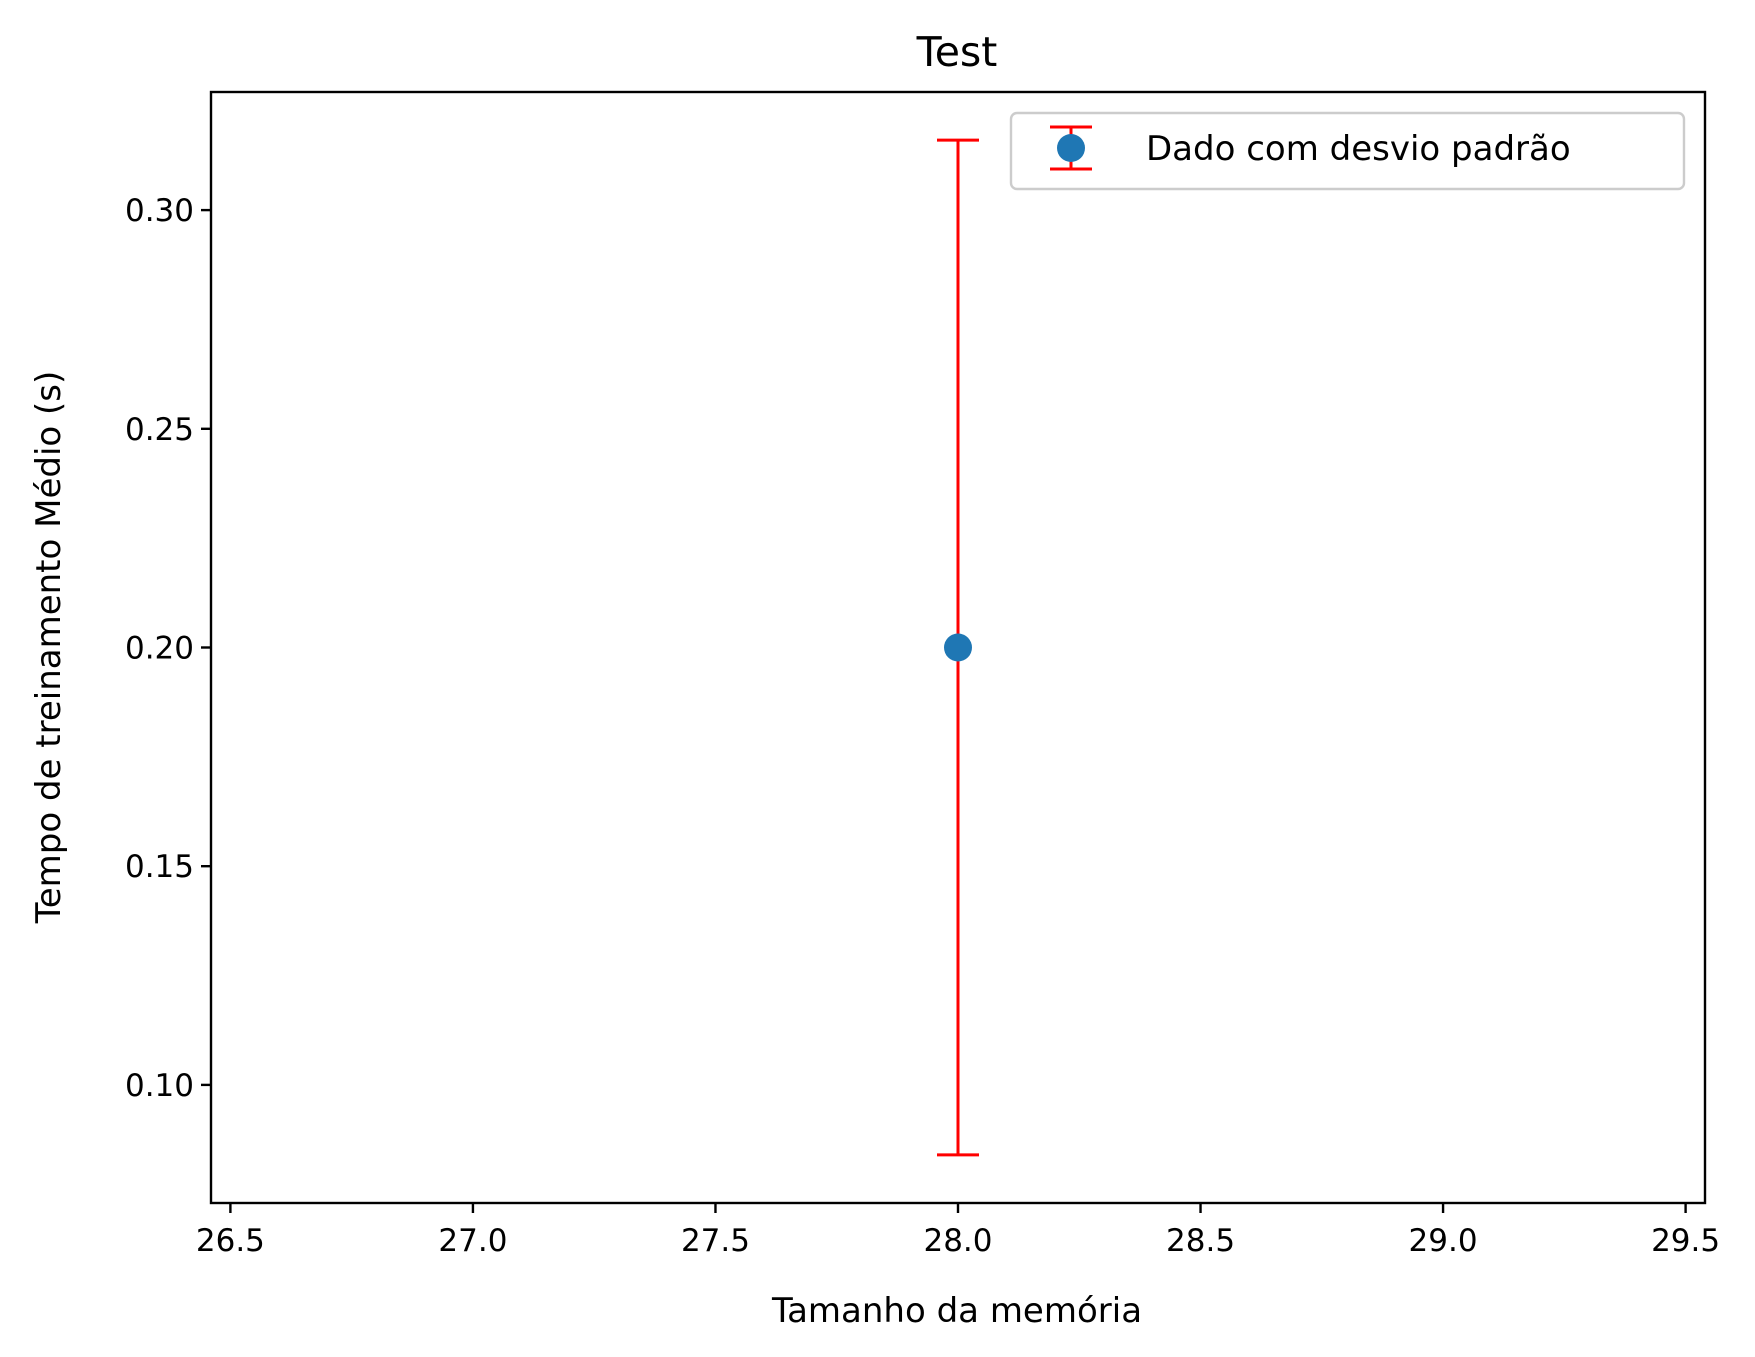  I want to click on data-point, so click(958, 647).